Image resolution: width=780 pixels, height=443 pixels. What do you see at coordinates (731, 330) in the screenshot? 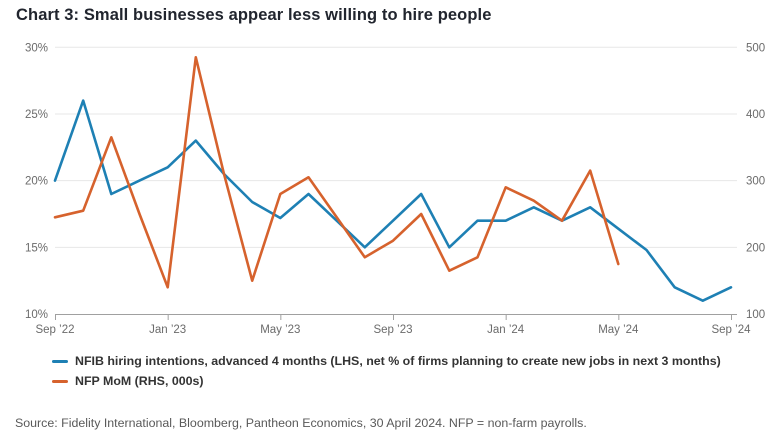
I see `svg-text: Sep ’24` at bounding box center [731, 330].